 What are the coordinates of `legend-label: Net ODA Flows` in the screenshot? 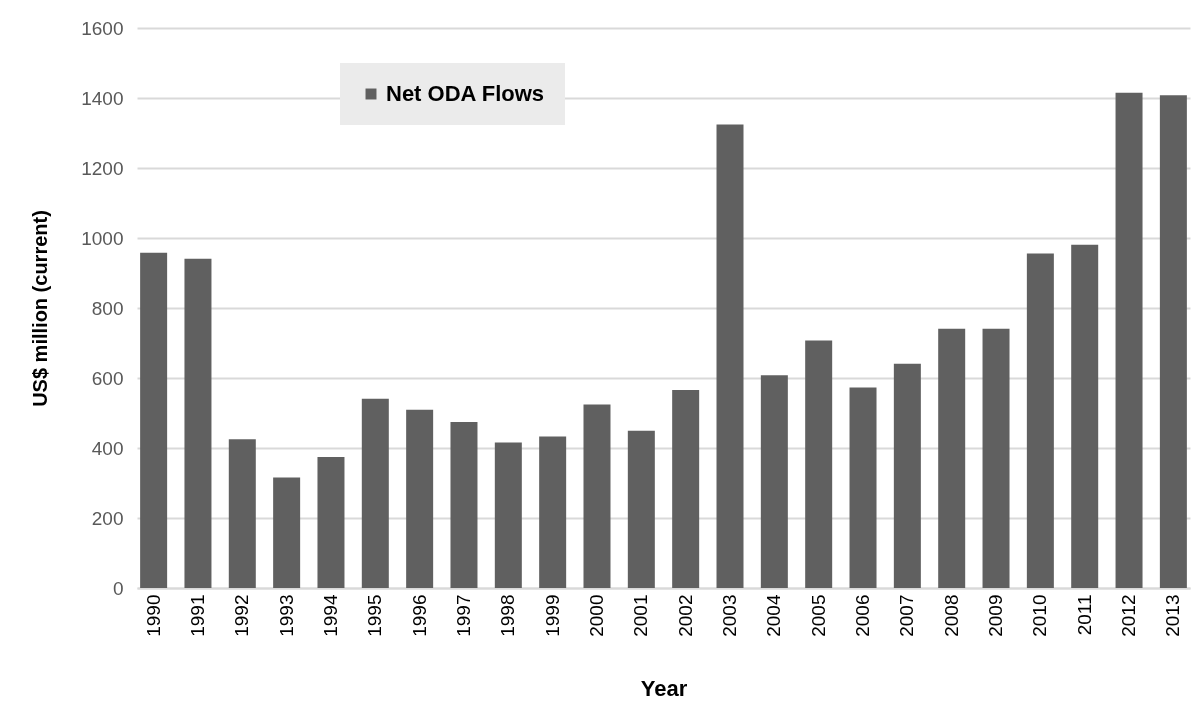 It's located at (465, 93).